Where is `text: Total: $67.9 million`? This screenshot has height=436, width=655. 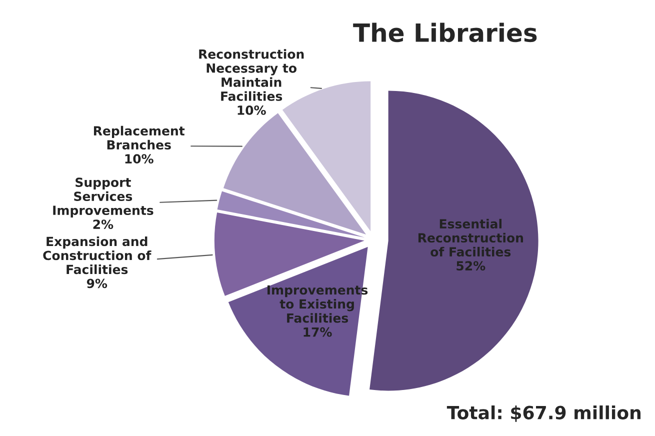 text: Total: $67.9 million is located at coordinates (543, 413).